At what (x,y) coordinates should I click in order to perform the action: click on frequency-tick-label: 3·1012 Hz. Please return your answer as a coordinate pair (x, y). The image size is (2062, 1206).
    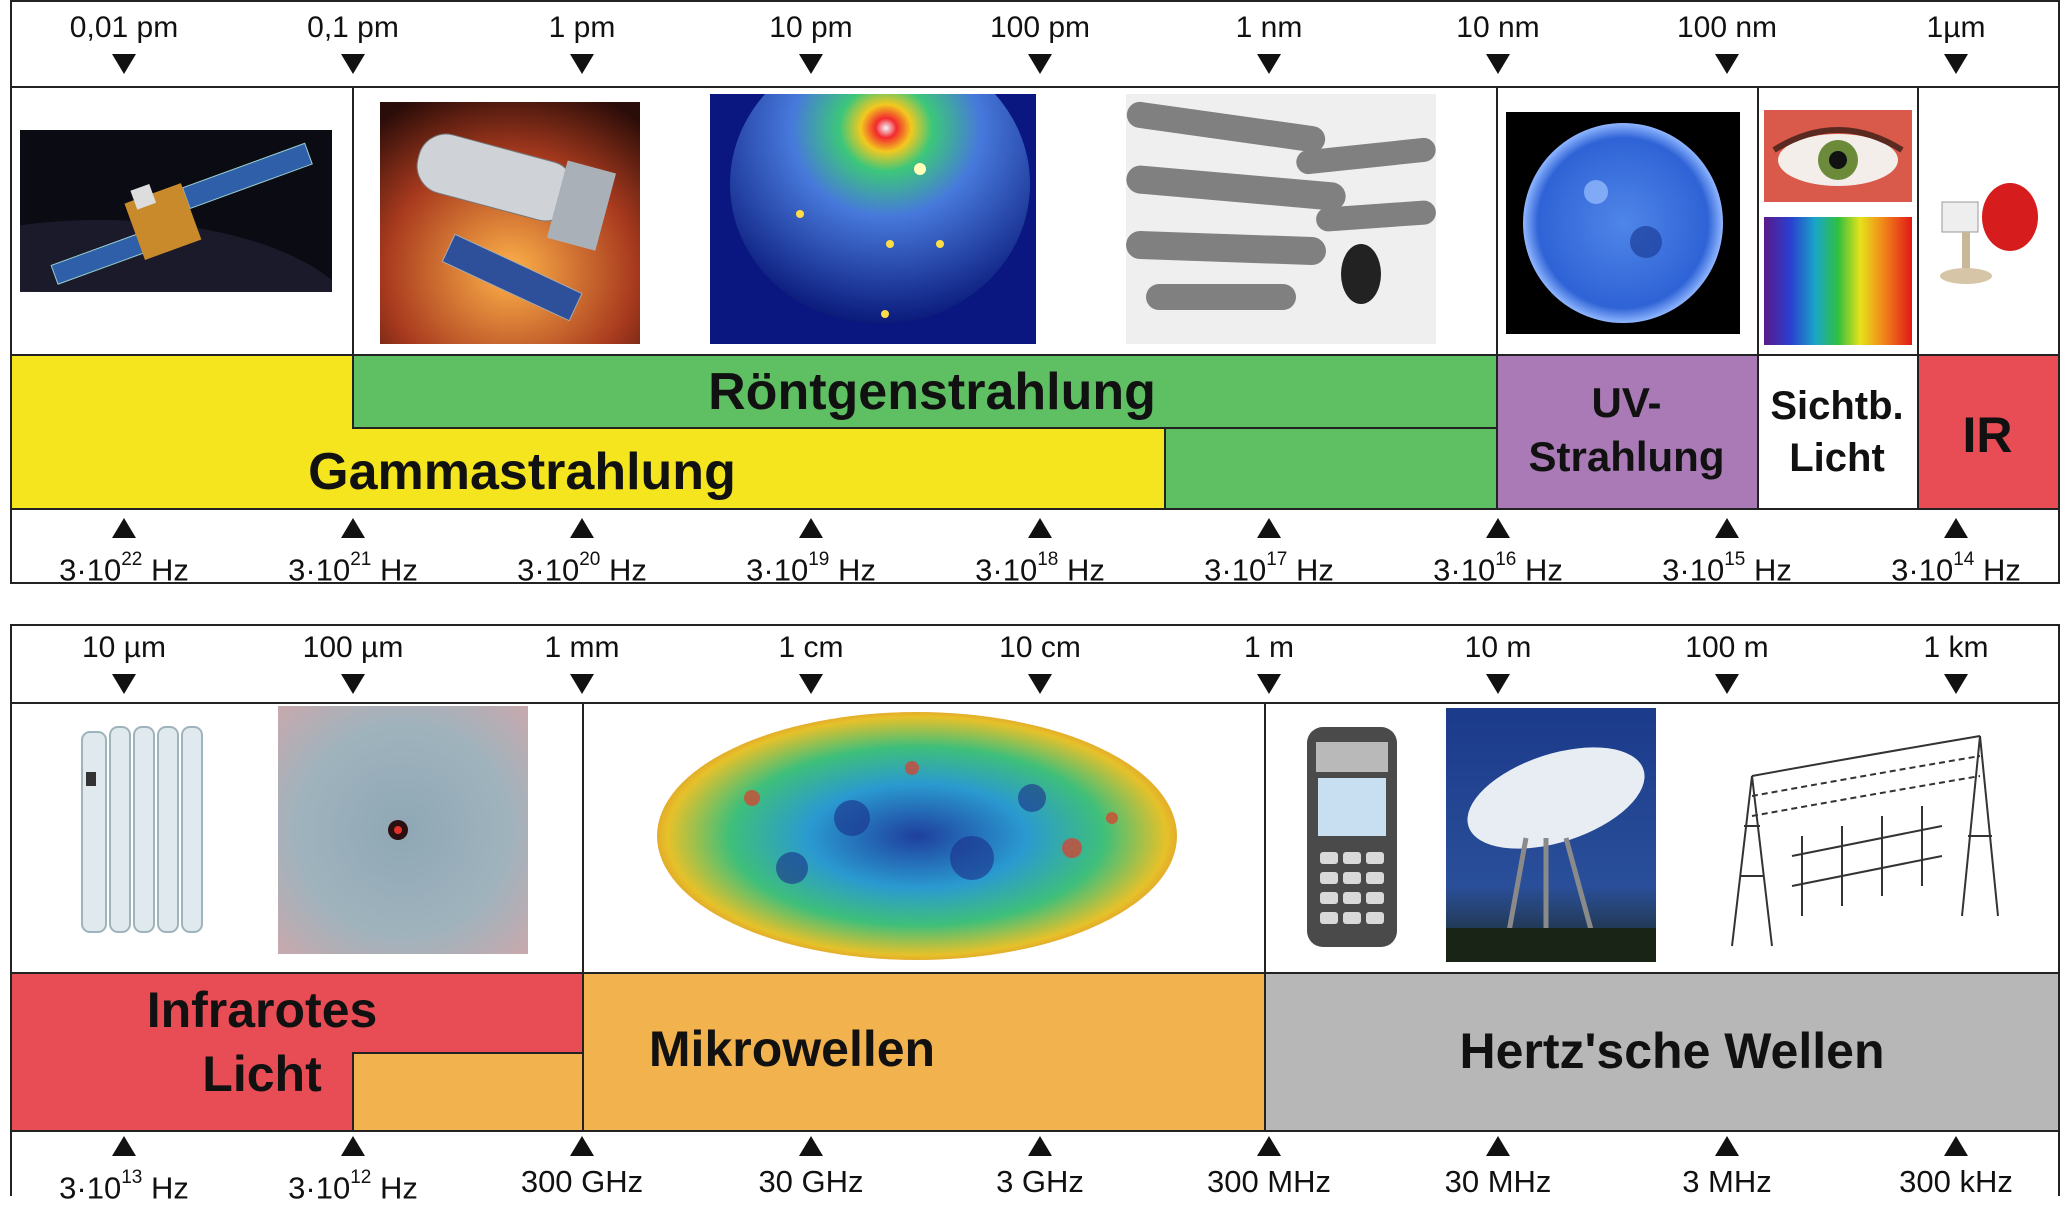
    Looking at the image, I should click on (353, 1186).